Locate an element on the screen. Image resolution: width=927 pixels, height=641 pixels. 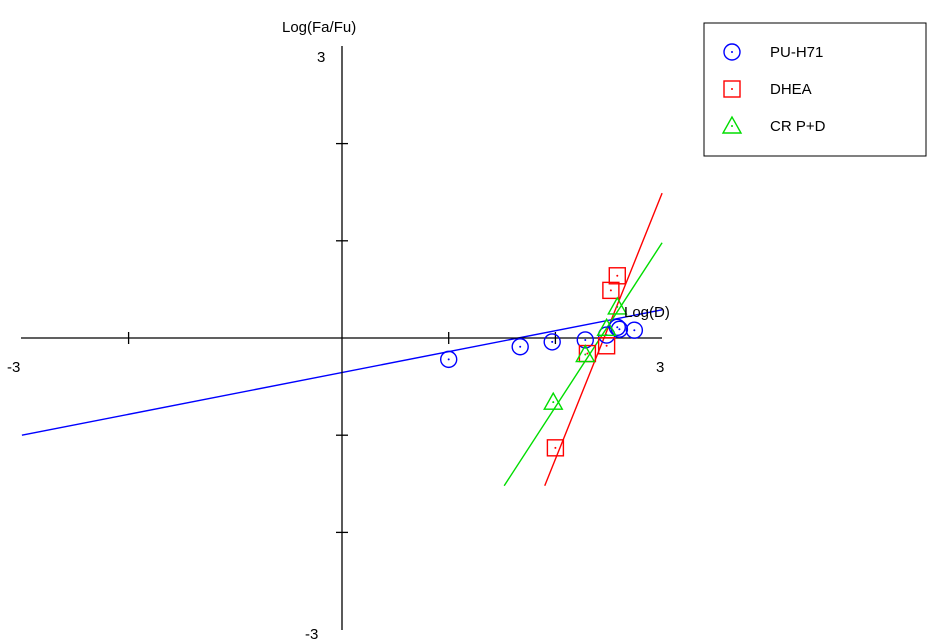
legend-symbols is located at coordinates (732, 88).